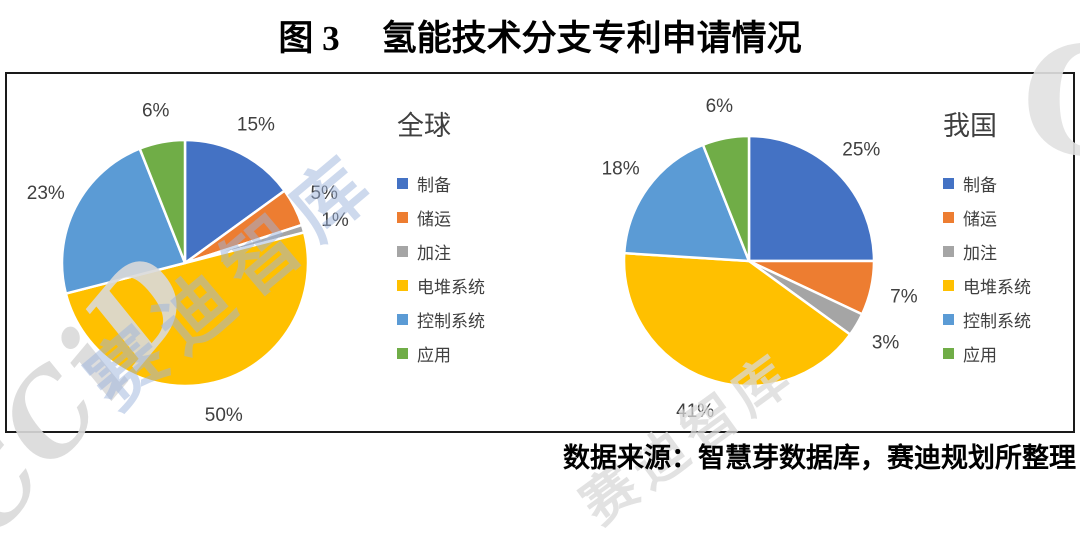  What do you see at coordinates (861, 149) in the screenshot?
I see `pie-value-label: 25%` at bounding box center [861, 149].